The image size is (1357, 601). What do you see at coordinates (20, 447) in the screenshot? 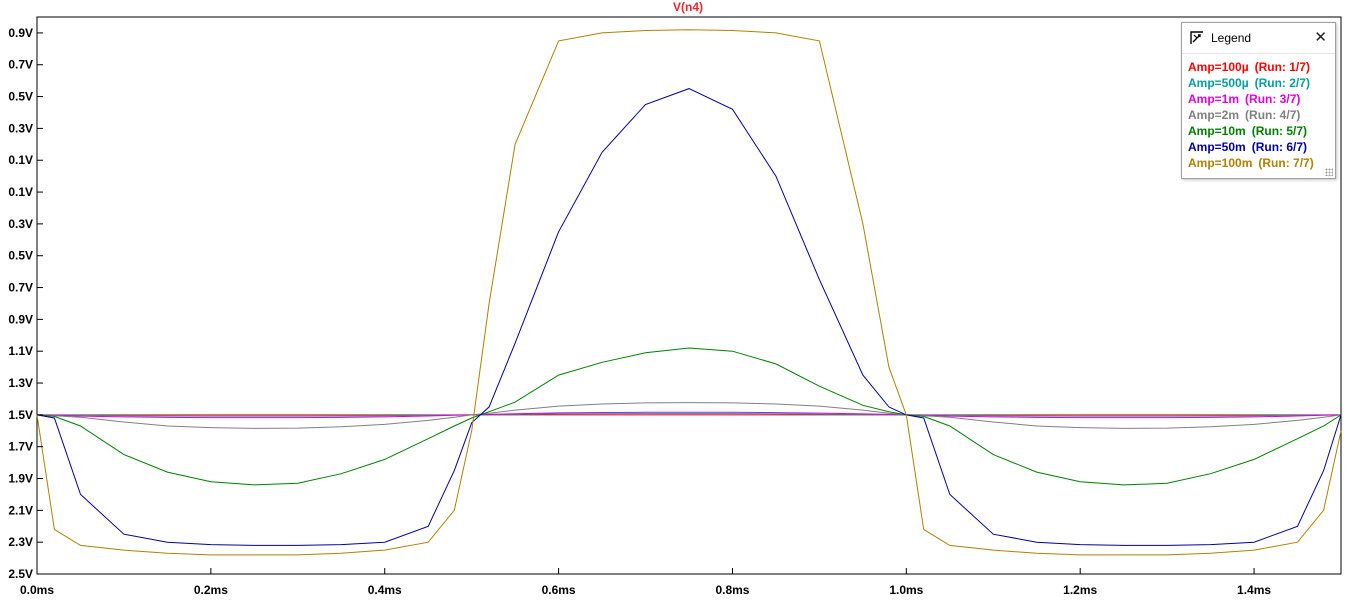
I see `y-tick-label: 1.7V` at bounding box center [20, 447].